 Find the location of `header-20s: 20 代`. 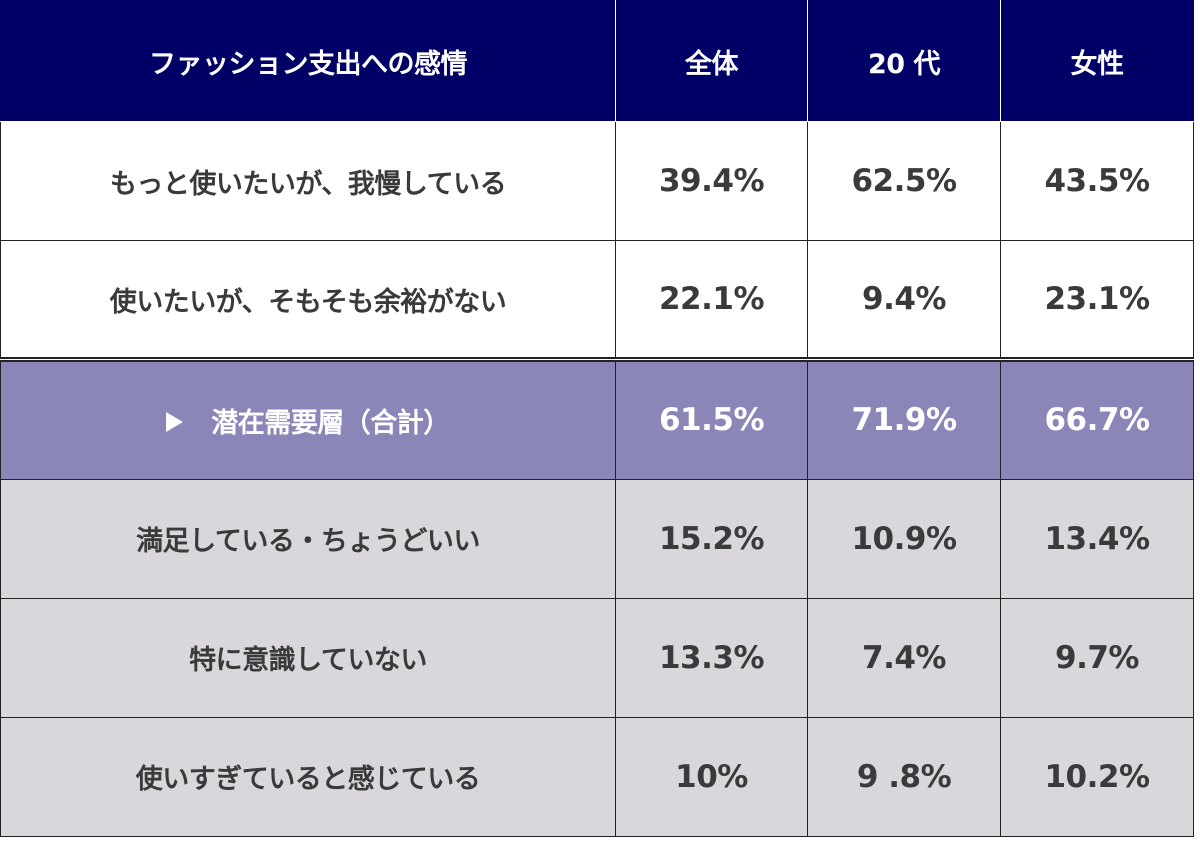

header-20s: 20 代 is located at coordinates (904, 61).